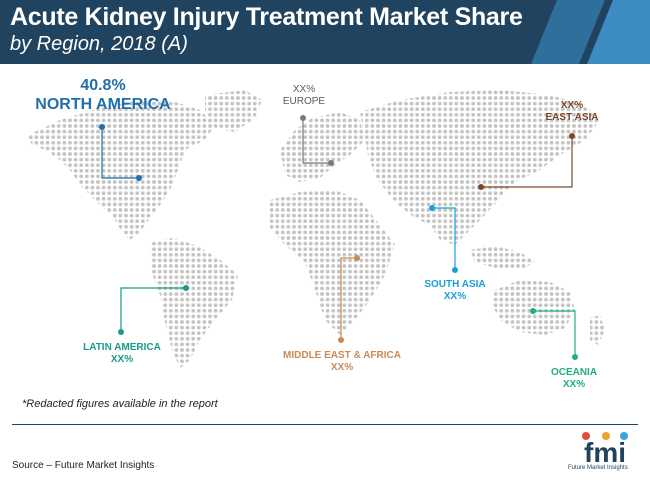  What do you see at coordinates (455, 284) in the screenshot?
I see `south-asia-name: SOUTH ASIA` at bounding box center [455, 284].